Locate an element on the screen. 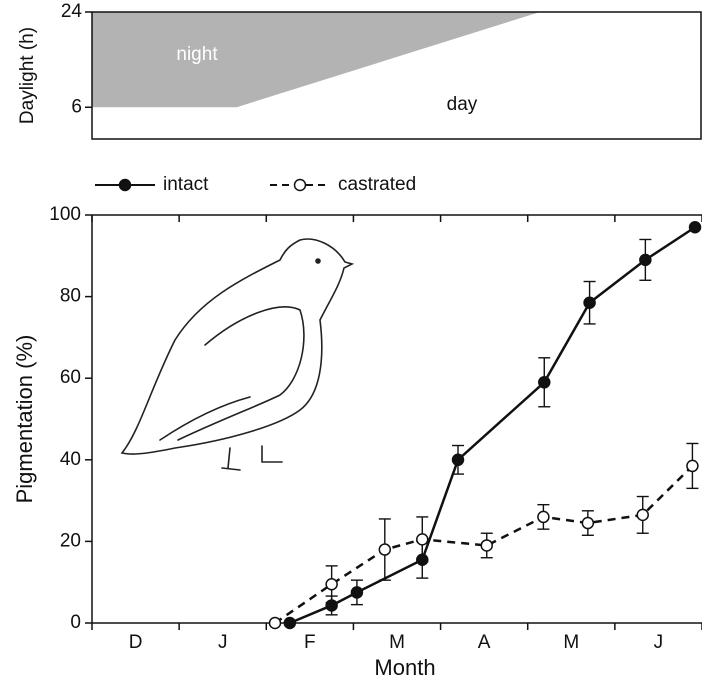 This screenshot has width=702, height=686. night-label: night is located at coordinates (197, 54).